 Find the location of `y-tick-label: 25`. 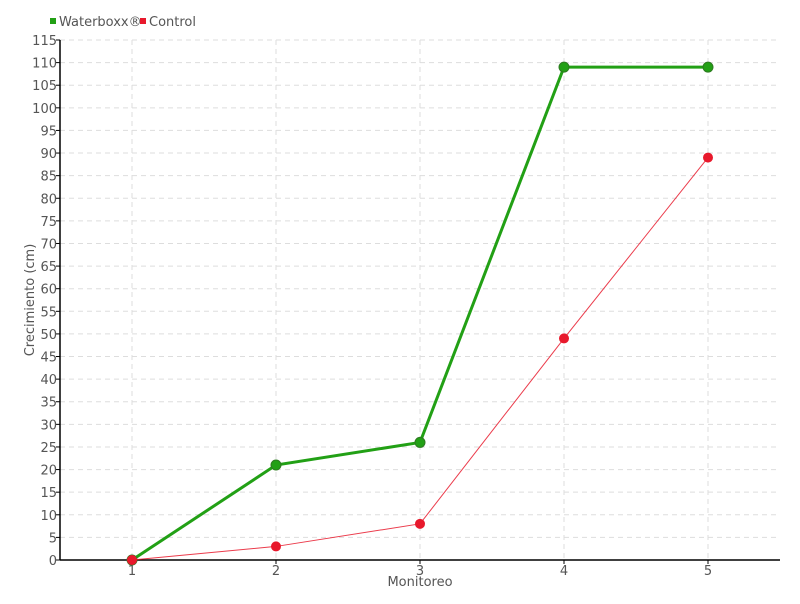

y-tick-label: 25 is located at coordinates (48, 448).